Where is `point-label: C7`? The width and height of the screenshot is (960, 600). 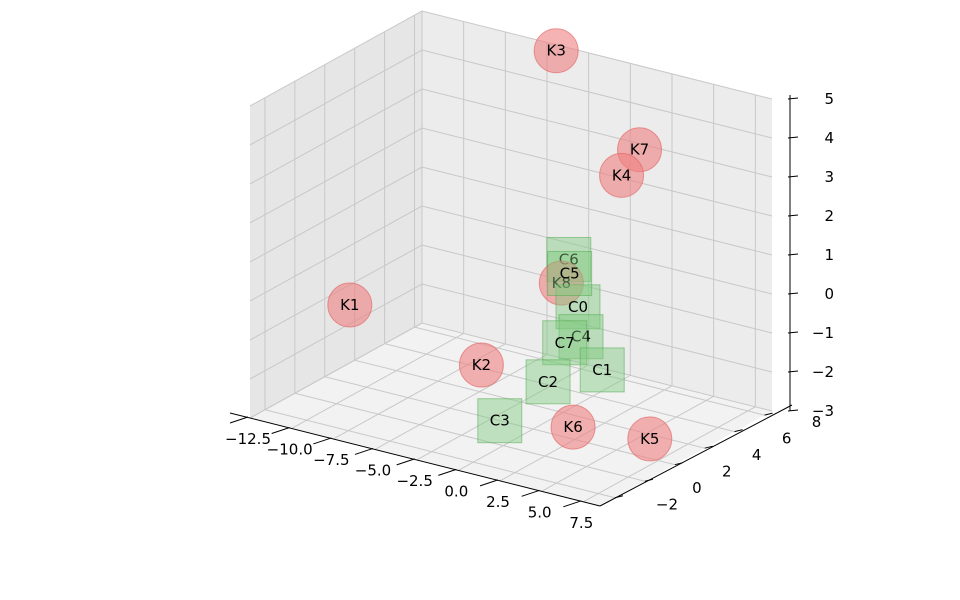 point-label: C7 is located at coordinates (565, 343).